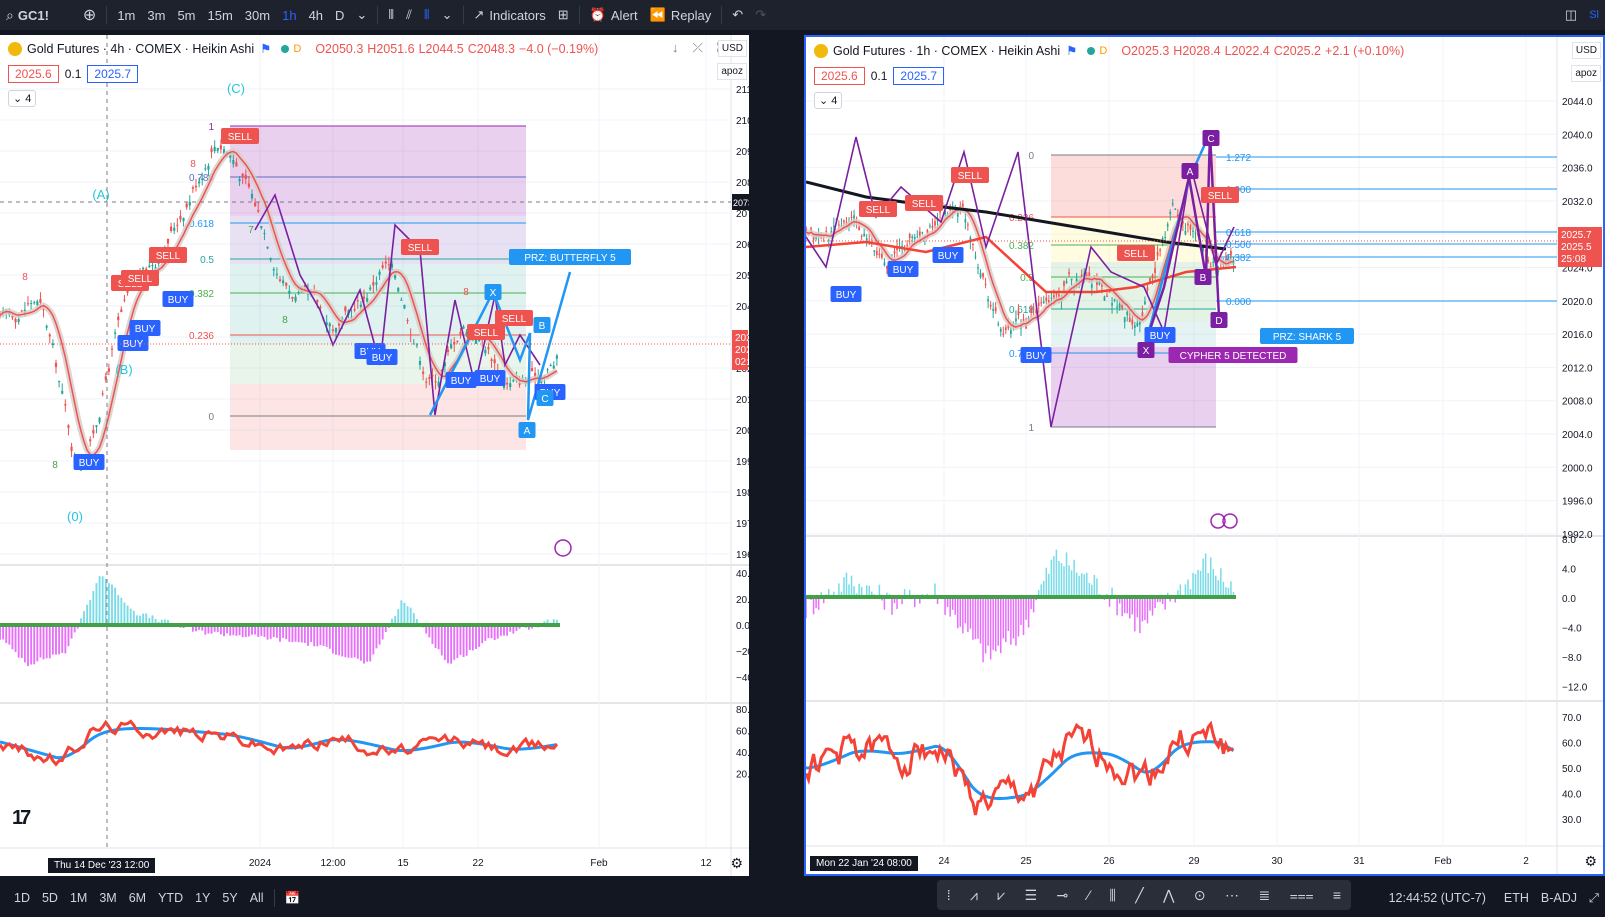 The width and height of the screenshot is (1605, 917). What do you see at coordinates (973, 894) in the screenshot?
I see `xabcd-pattern-icon: ⩘` at bounding box center [973, 894].